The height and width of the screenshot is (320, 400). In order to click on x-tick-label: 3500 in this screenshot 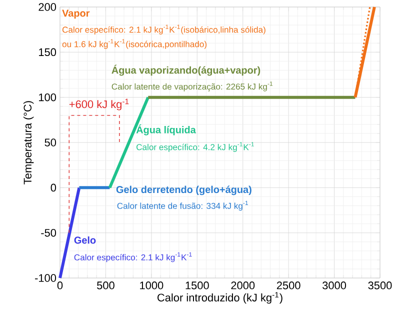, I will do `click(380, 286)`.